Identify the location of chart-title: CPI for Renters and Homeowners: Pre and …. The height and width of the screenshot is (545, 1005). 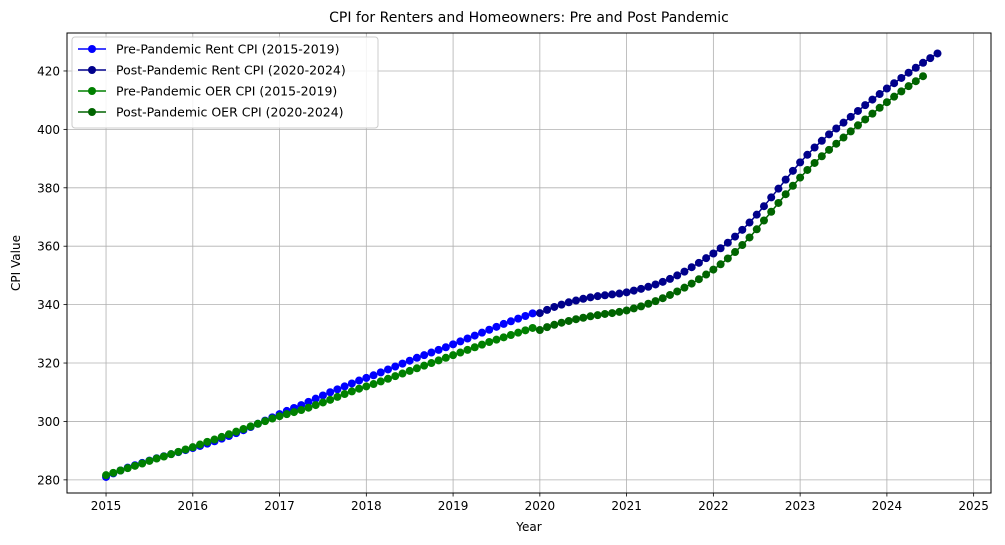
(529, 18).